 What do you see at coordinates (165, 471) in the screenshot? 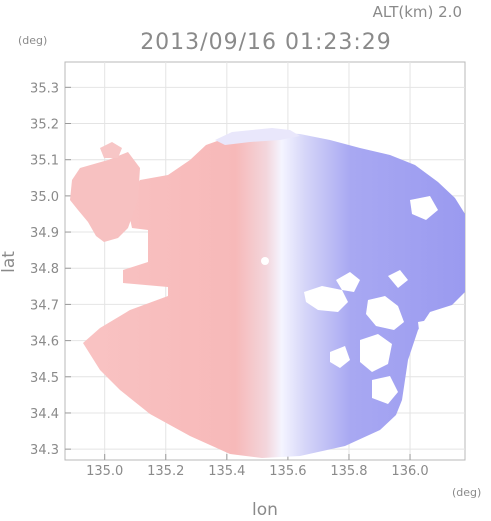
I see `x-tick-label: 135.2` at bounding box center [165, 471].